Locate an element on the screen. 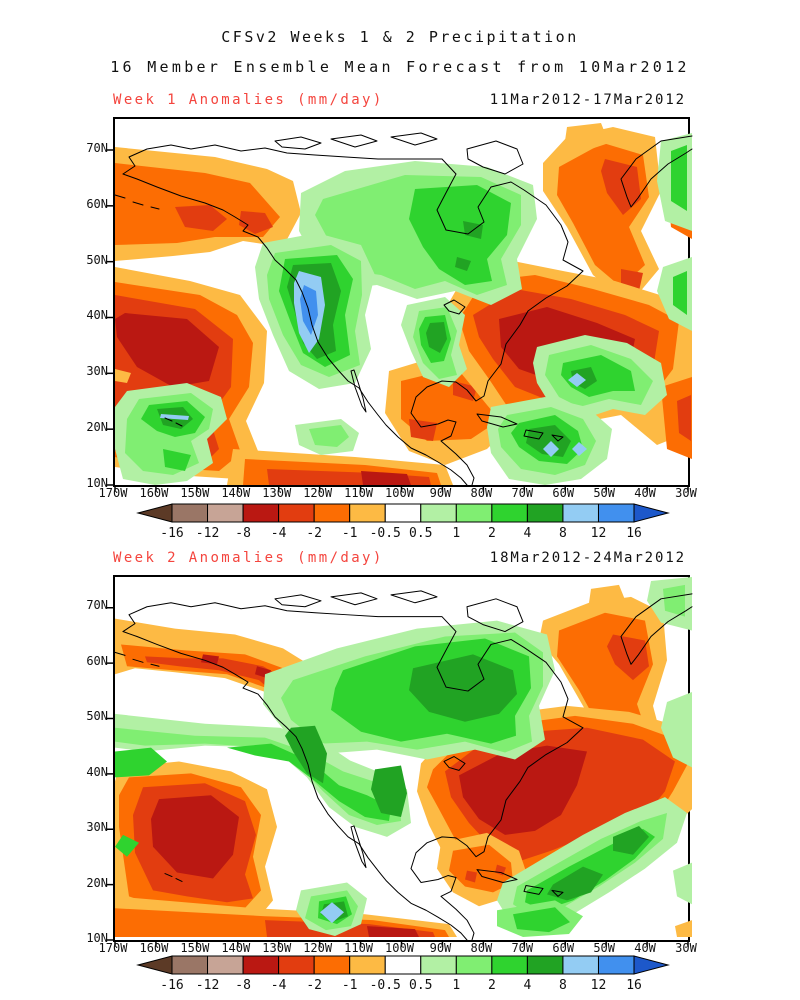 The width and height of the screenshot is (800, 1000). lat-tick-label: 30N is located at coordinates (97, 827).